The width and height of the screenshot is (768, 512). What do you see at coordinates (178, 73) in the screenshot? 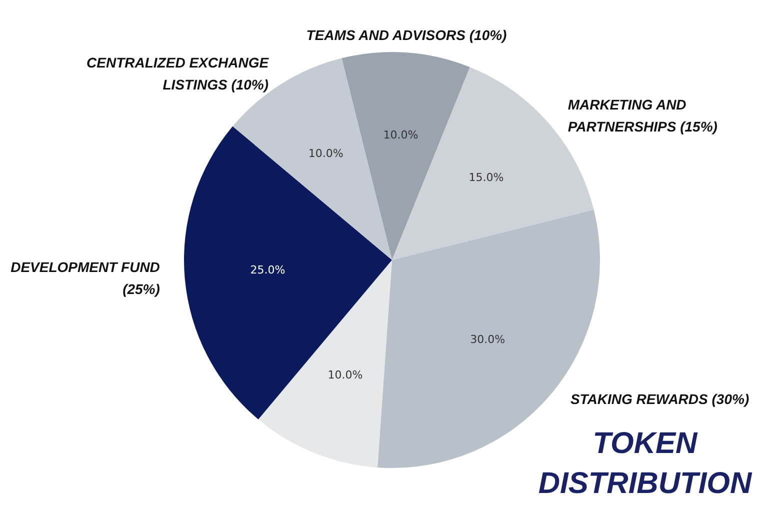
I see `slice-label: CENTRALIZED EXCHANGE LISTINGS (10%)` at bounding box center [178, 73].